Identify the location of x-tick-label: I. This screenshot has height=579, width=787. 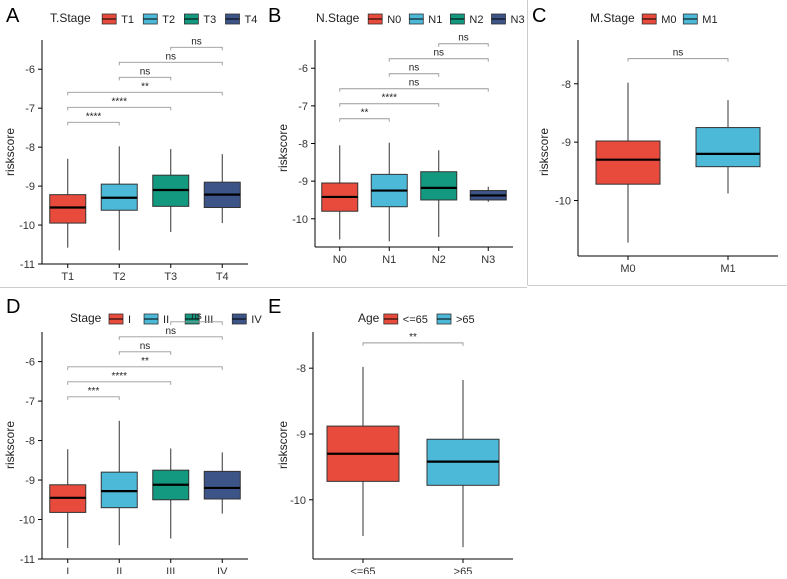
(67, 570).